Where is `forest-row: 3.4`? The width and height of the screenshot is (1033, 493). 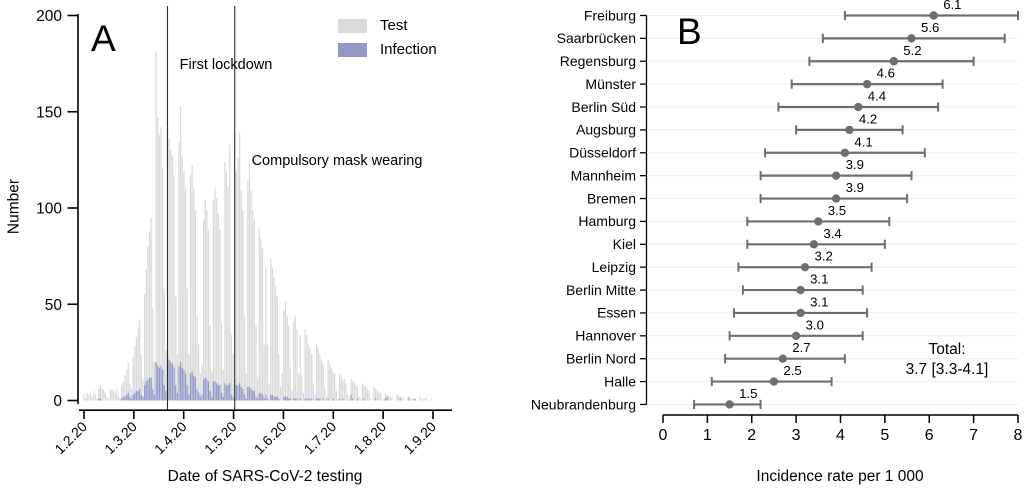 forest-row: 3.4 is located at coordinates (816, 237).